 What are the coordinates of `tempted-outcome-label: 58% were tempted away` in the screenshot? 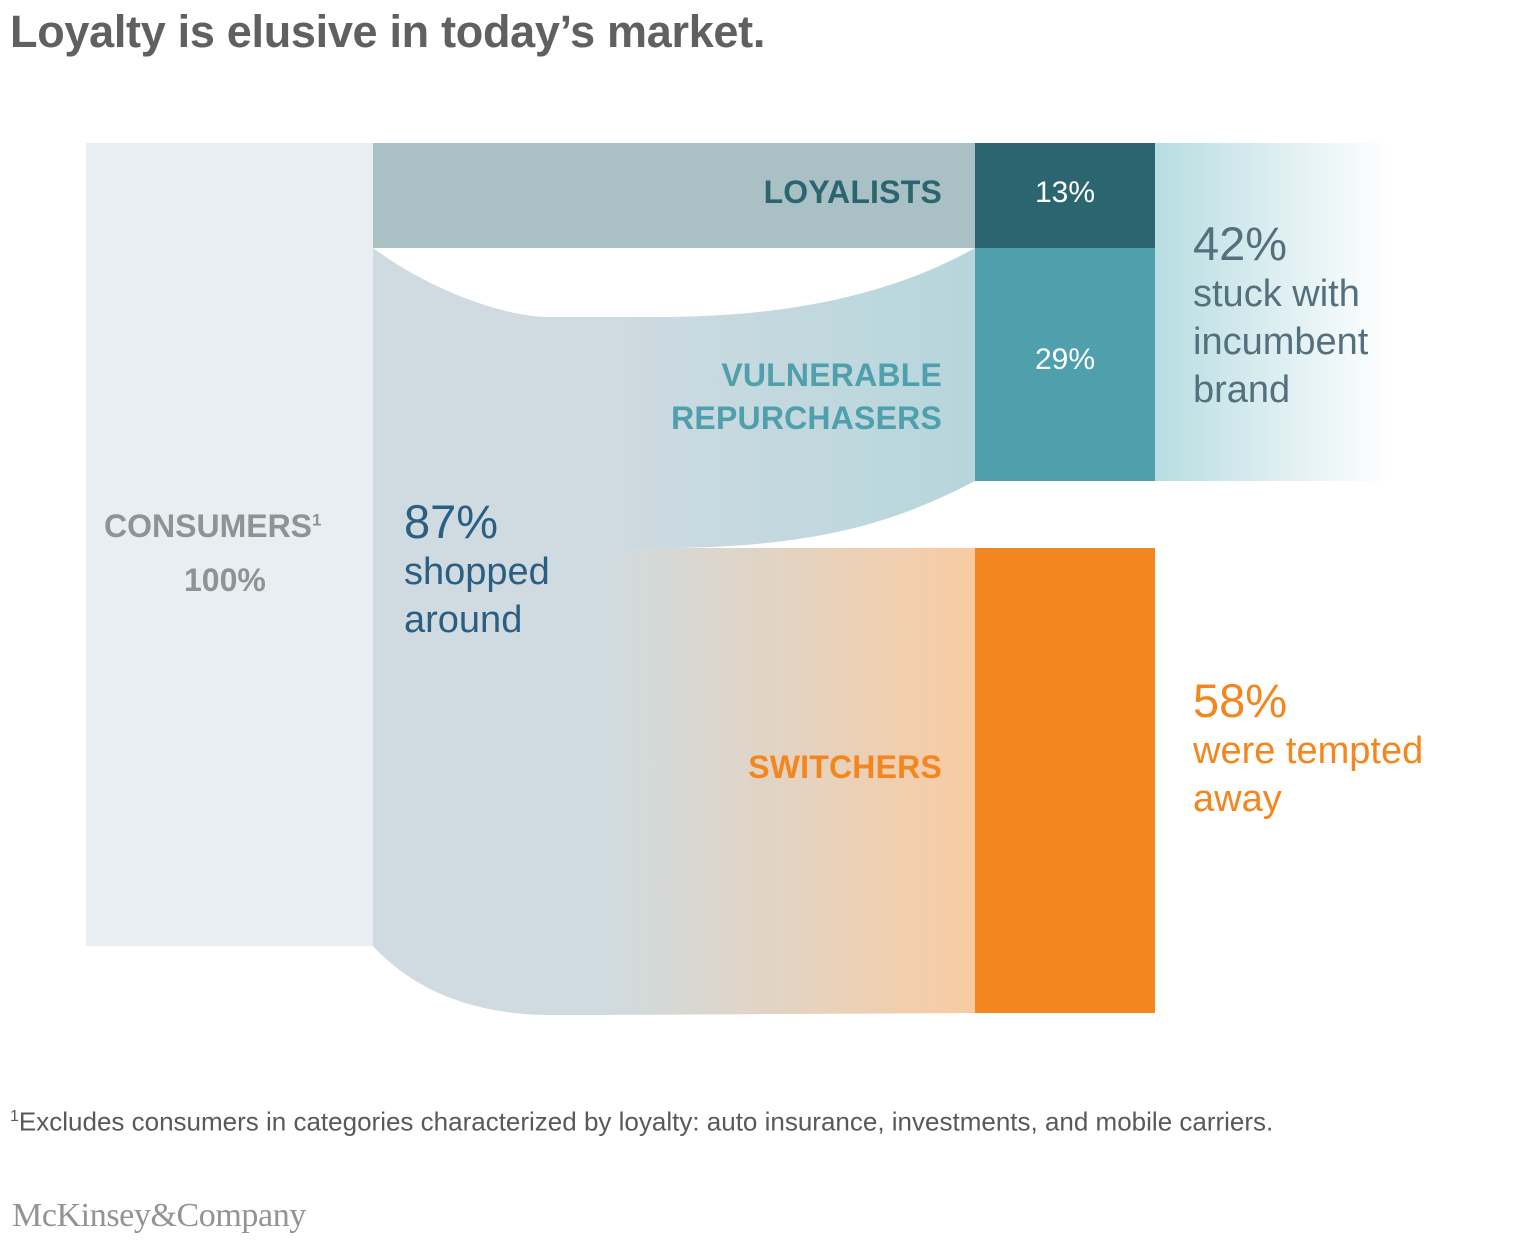 It's located at (1308, 749).